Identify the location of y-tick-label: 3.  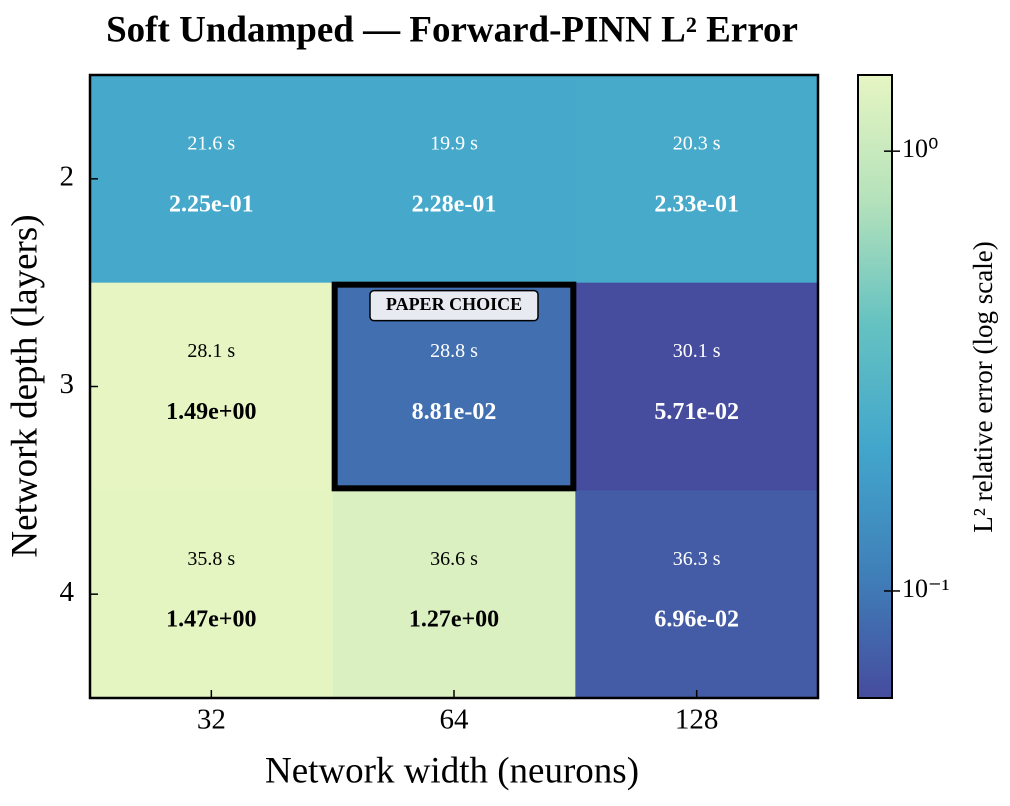
(67, 384).